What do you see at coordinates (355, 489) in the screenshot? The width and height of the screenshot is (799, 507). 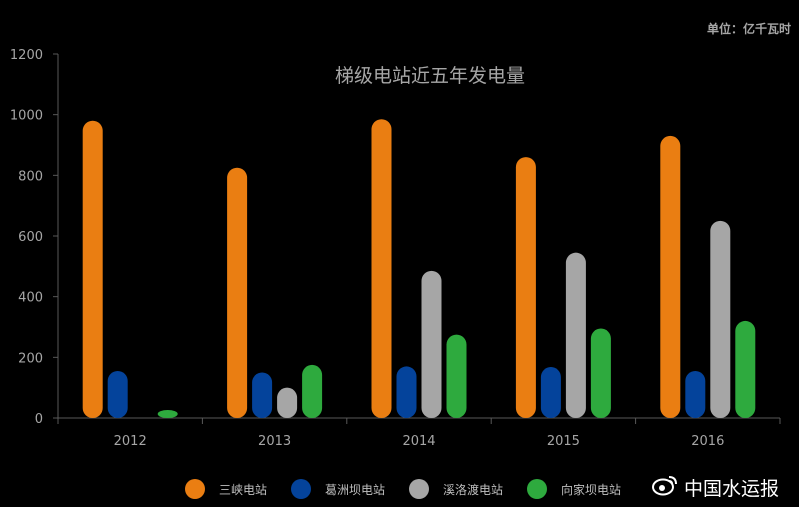 I see `legend-label: 葛洲坝电站` at bounding box center [355, 489].